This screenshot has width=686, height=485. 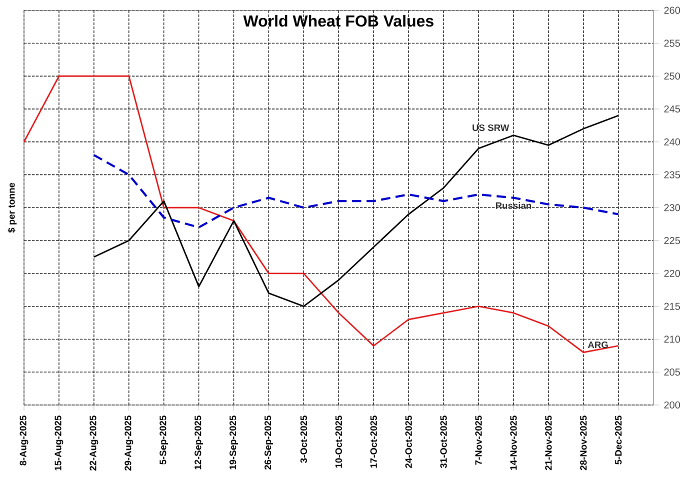 What do you see at coordinates (598, 345) in the screenshot?
I see `series-label: ARG` at bounding box center [598, 345].